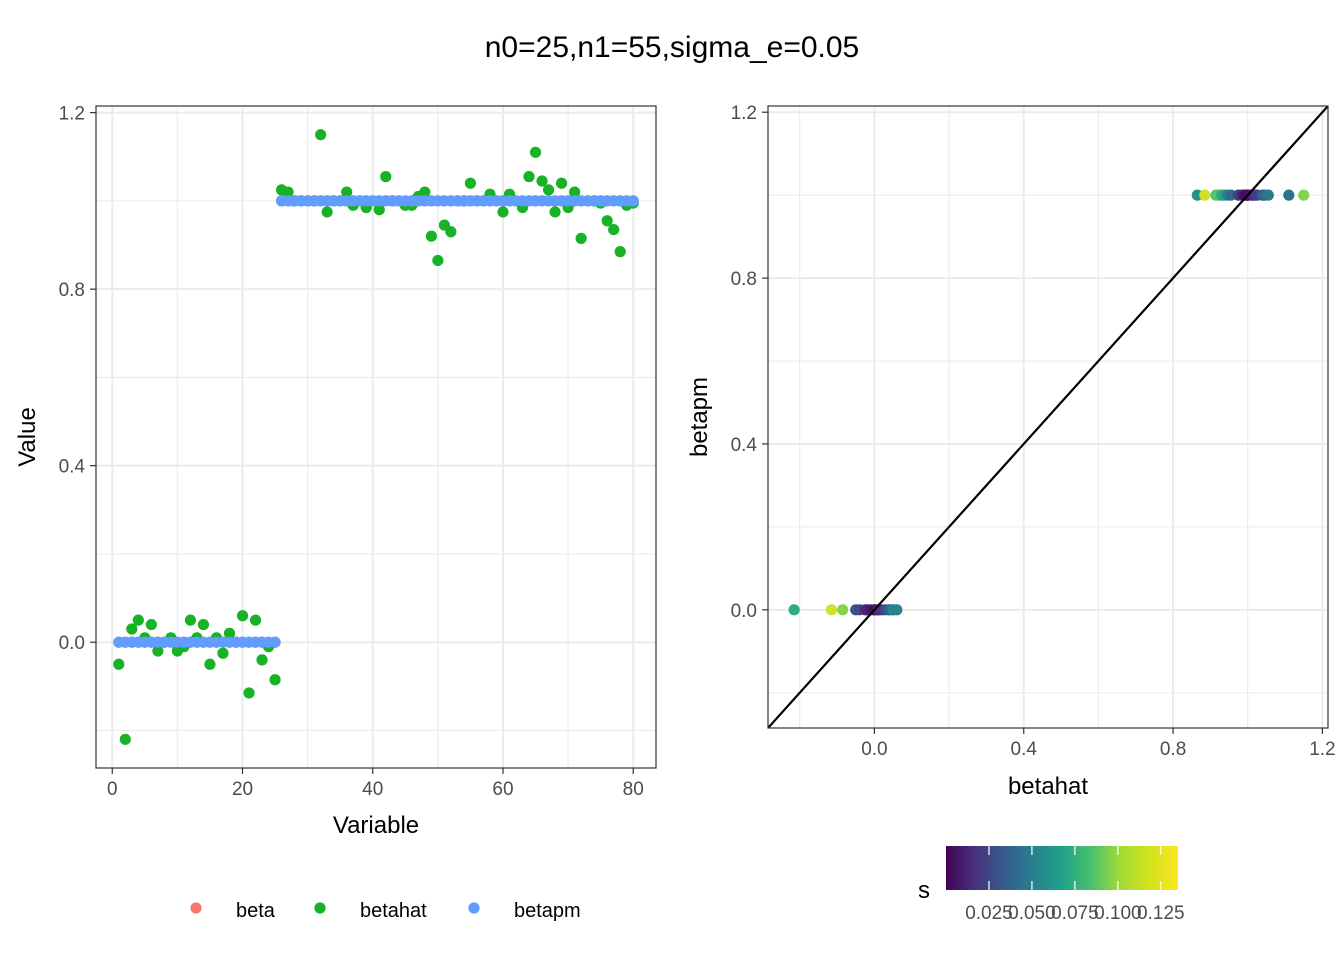 The width and height of the screenshot is (1344, 960). I want to click on colorbar-tick-label: 0.125, so click(1161, 913).